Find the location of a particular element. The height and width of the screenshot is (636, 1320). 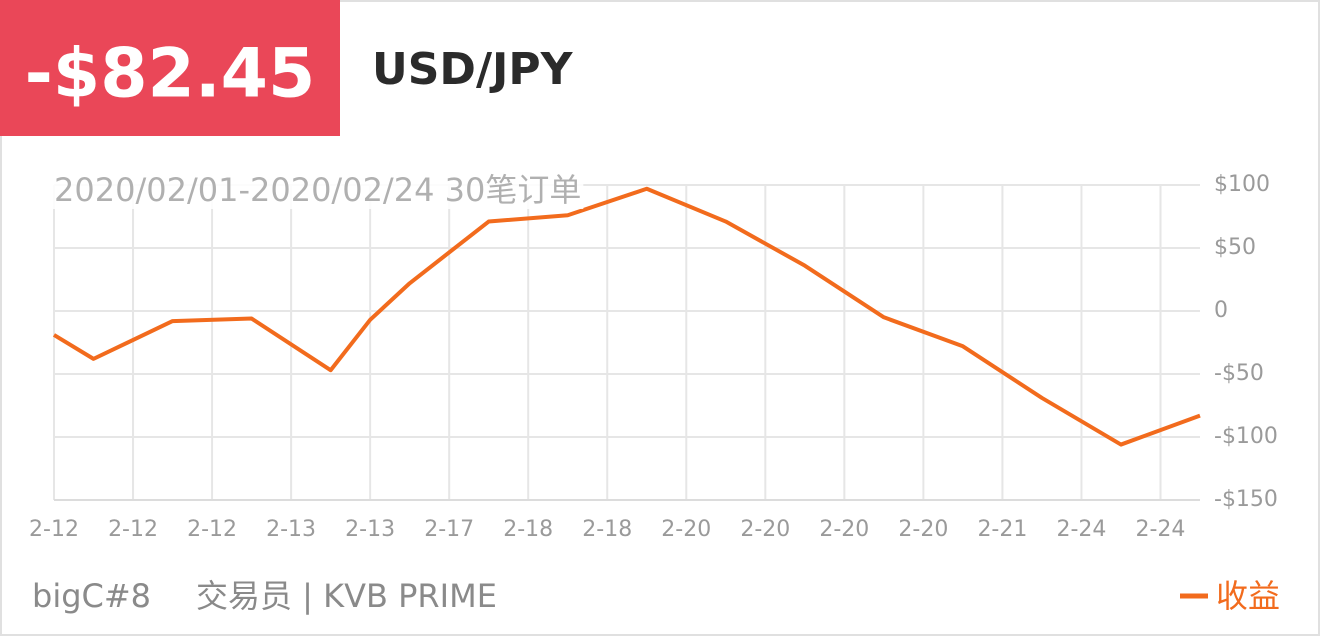

y-tick-label: -$50 is located at coordinates (1239, 373).